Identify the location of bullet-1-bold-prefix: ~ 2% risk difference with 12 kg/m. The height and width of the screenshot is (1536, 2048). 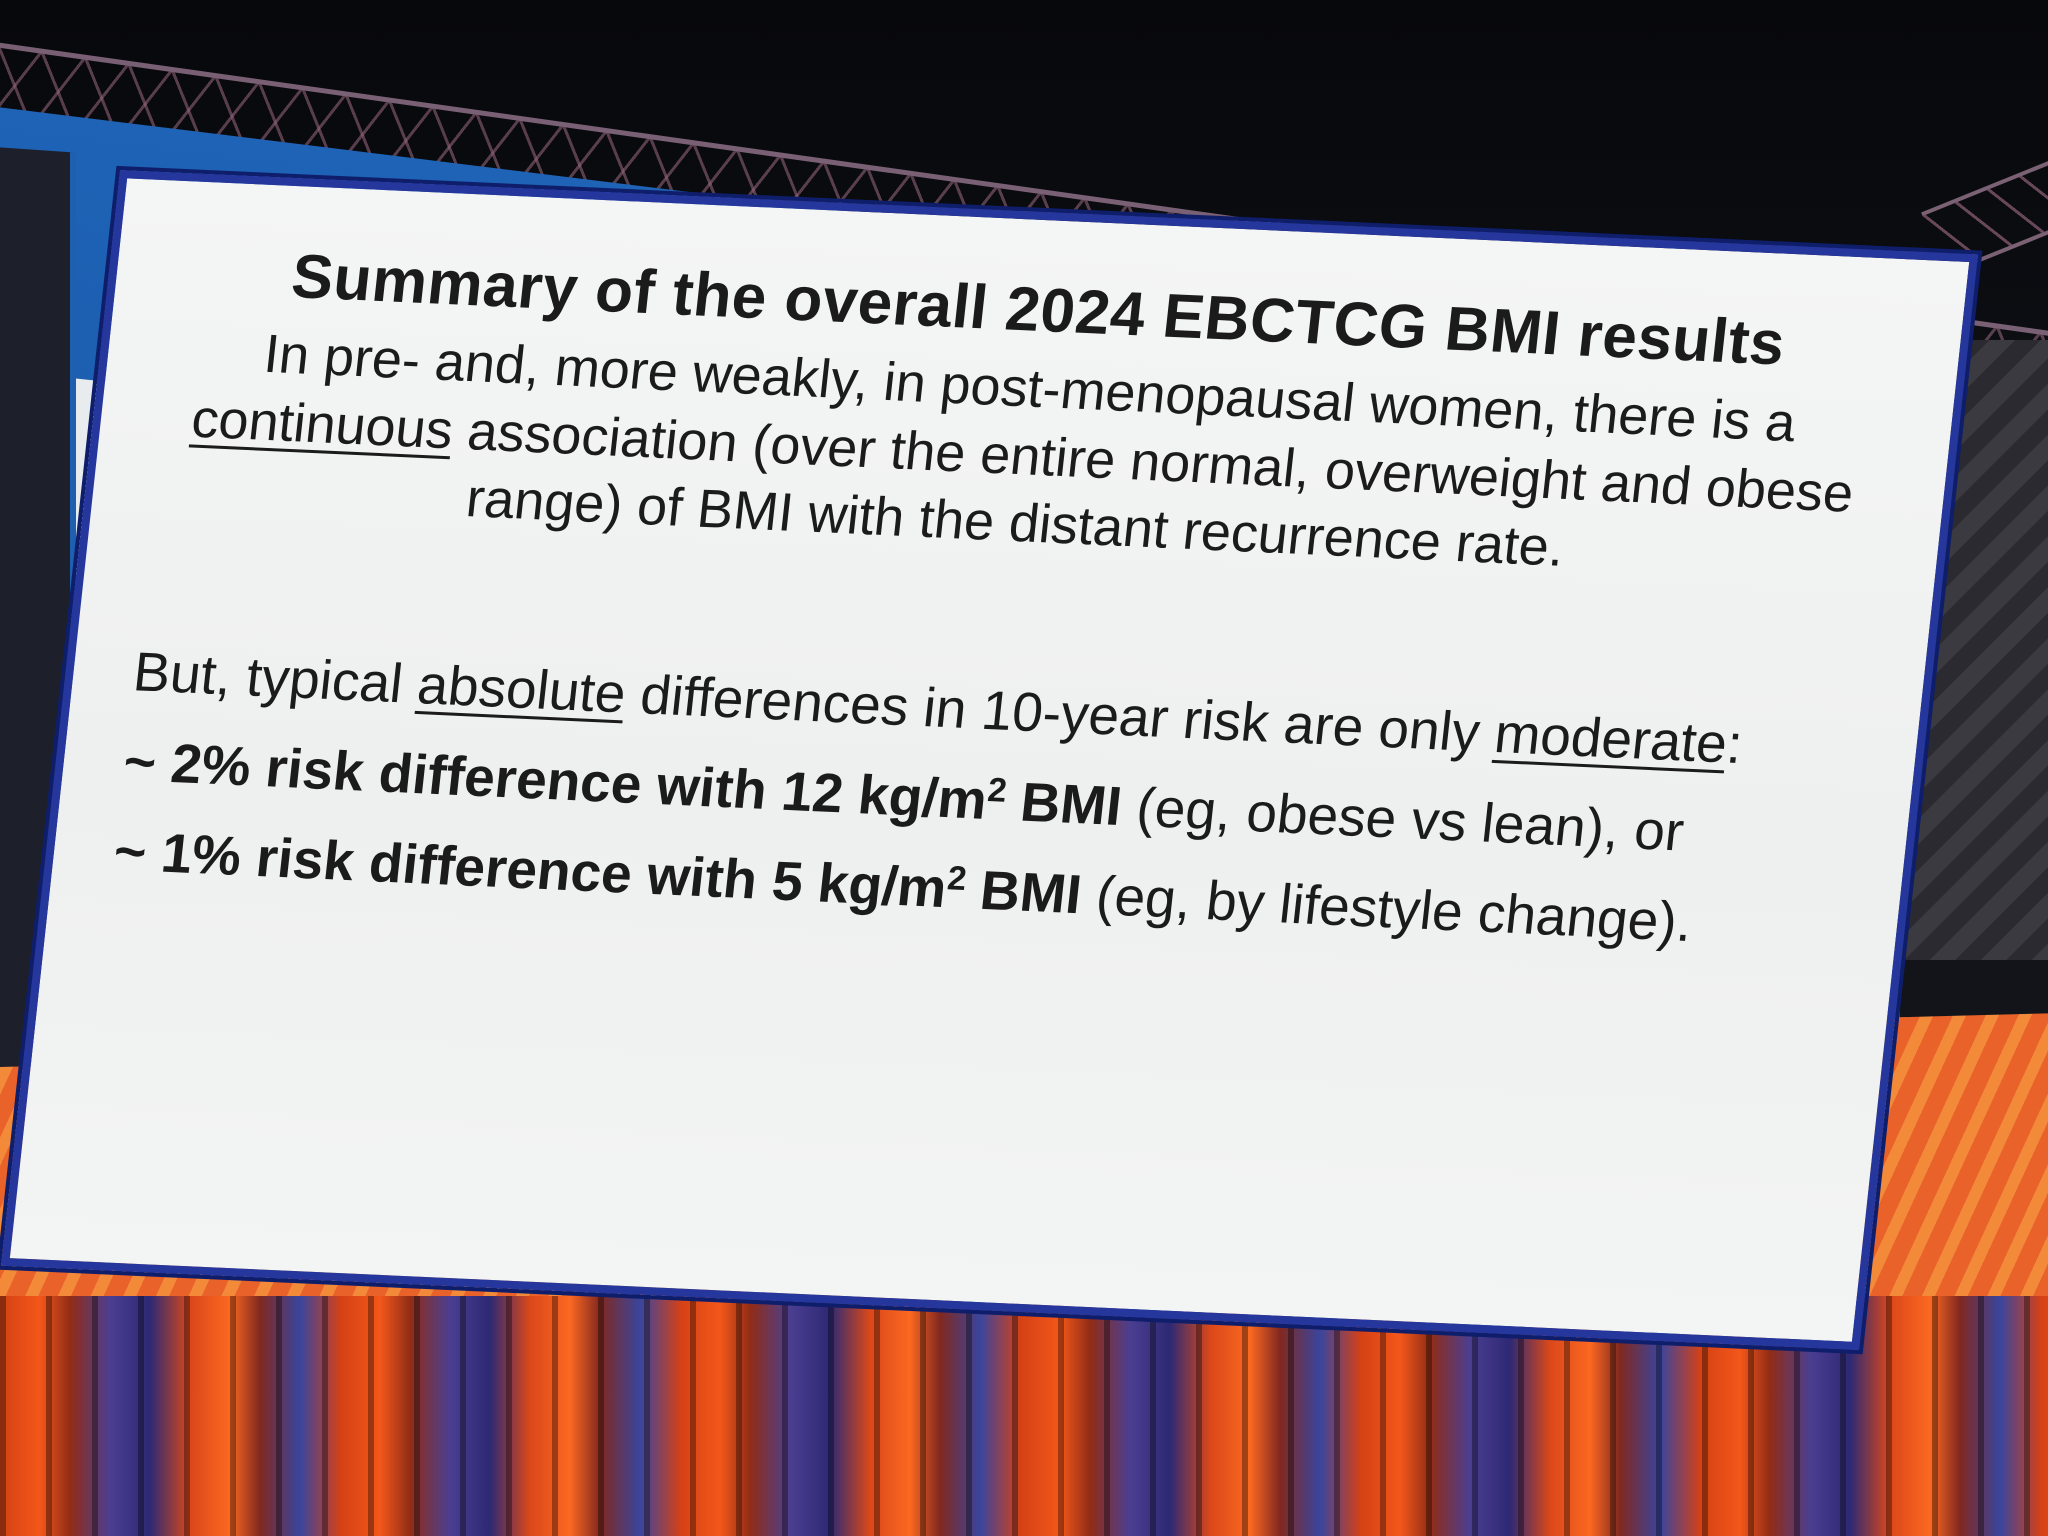
(555, 780).